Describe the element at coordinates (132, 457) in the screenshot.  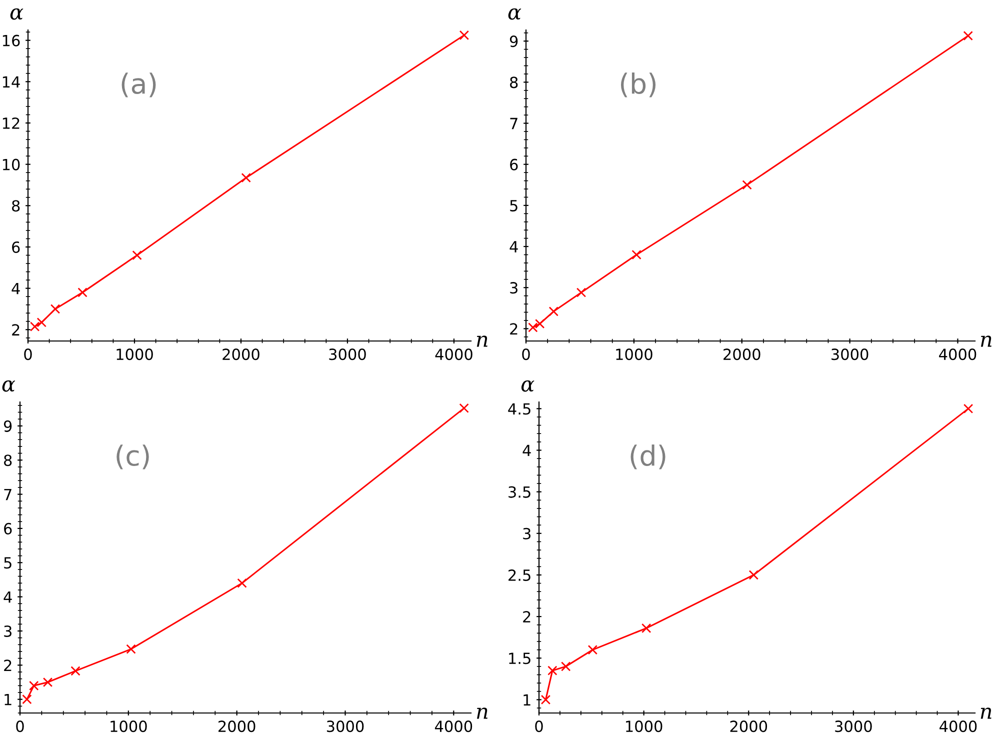
I see `annotation: (c)` at that location.